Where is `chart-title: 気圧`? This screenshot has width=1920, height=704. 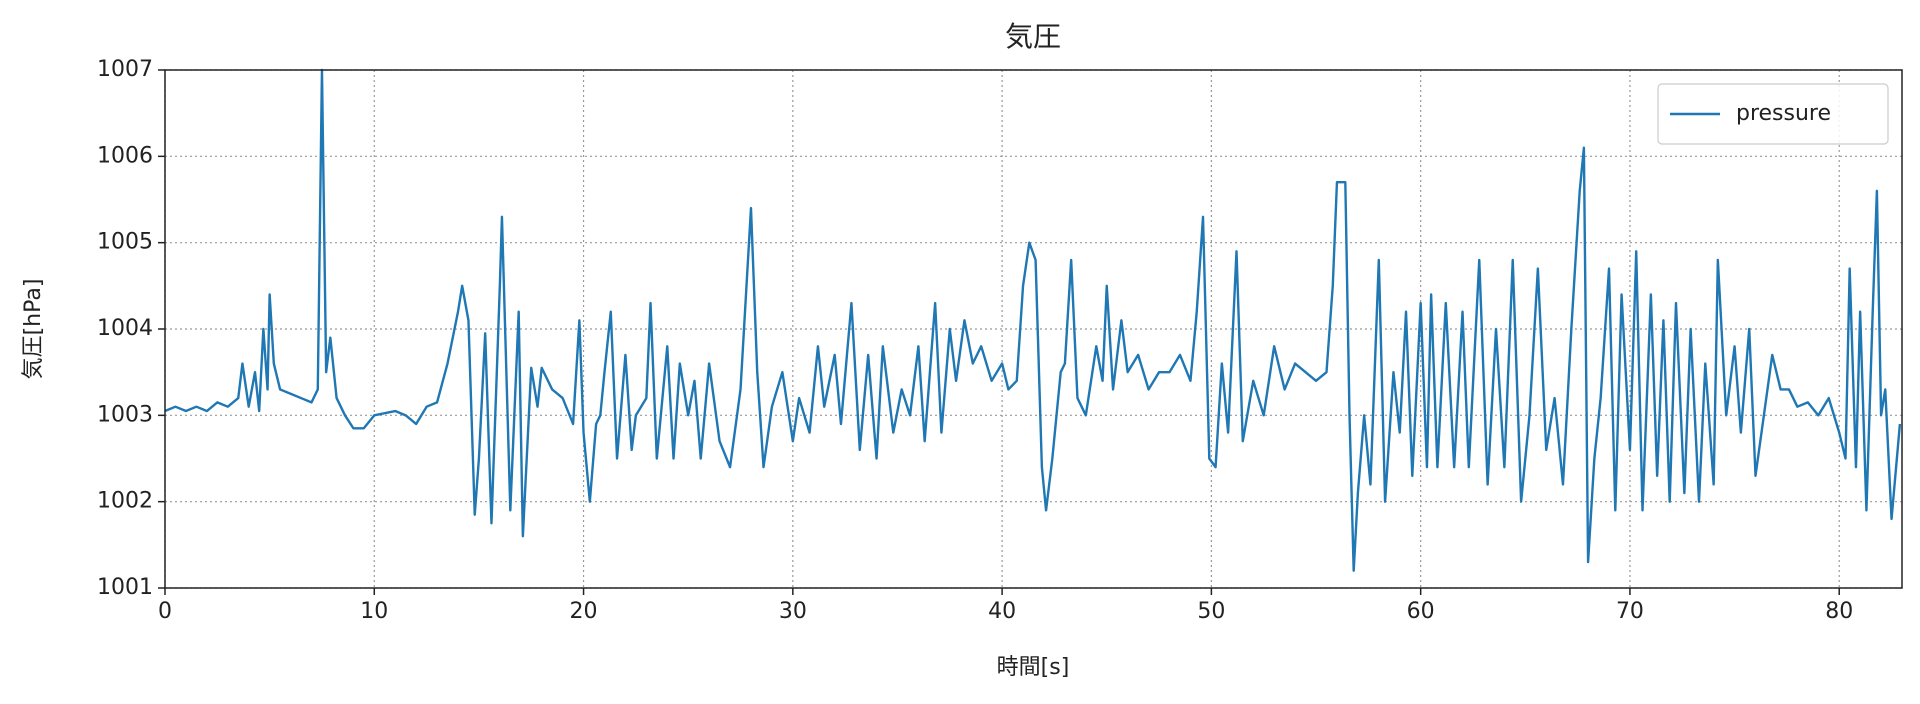 chart-title: 気圧 is located at coordinates (1033, 36).